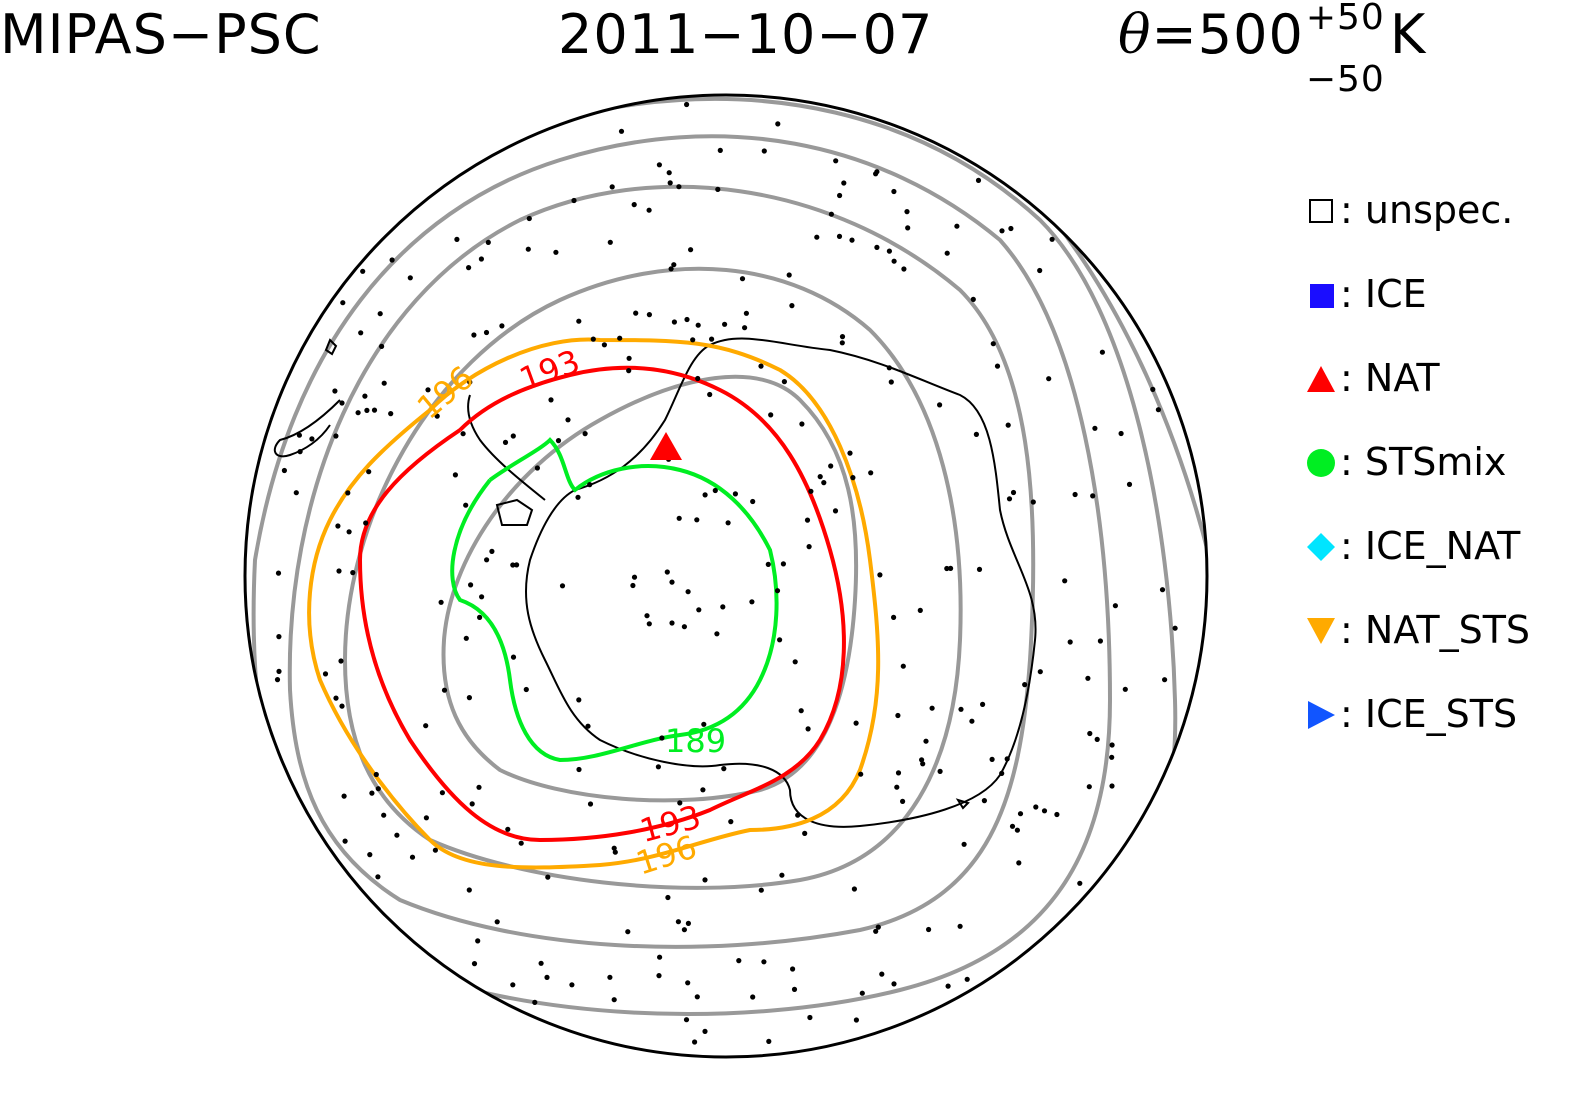 The image size is (1587, 1100). What do you see at coordinates (1321, 547) in the screenshot?
I see `diamond-icon` at bounding box center [1321, 547].